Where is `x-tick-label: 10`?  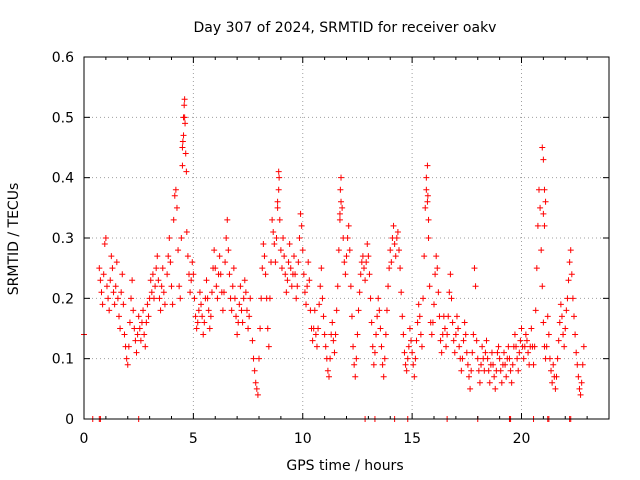
x-tick-label: 10 is located at coordinates (303, 439).